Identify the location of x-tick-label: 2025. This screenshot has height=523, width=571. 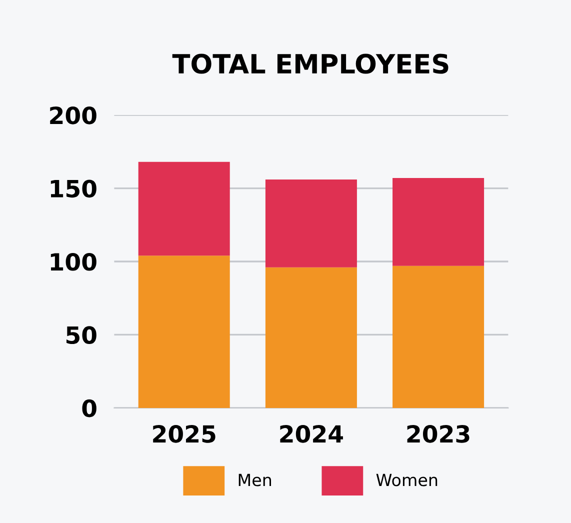
(184, 434).